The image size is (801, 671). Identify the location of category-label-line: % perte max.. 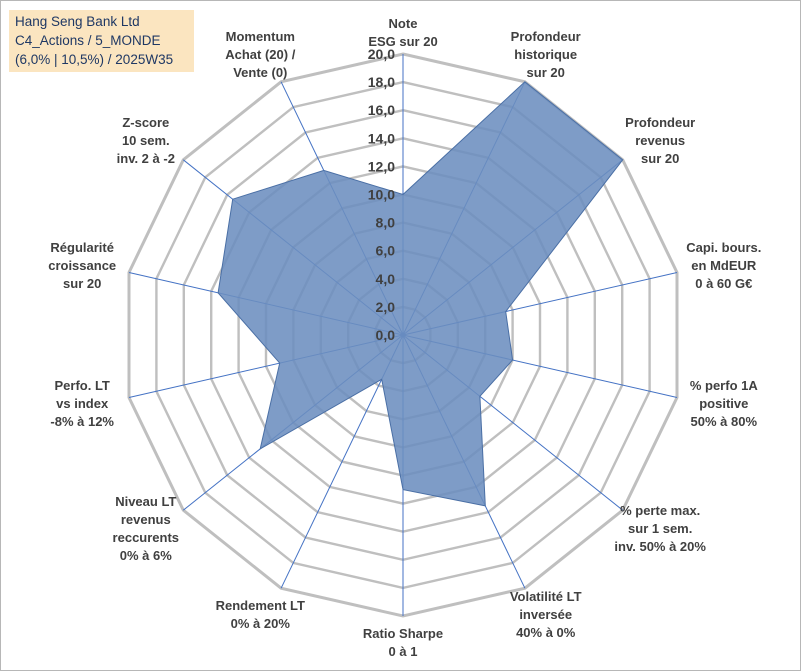
(660, 510).